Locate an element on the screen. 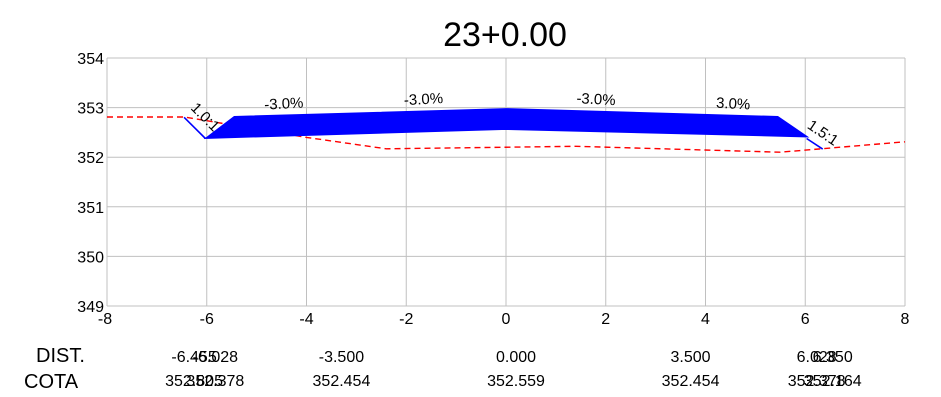 Image resolution: width=941 pixels, height=397 pixels. y-tick-label: 351 is located at coordinates (90, 208).